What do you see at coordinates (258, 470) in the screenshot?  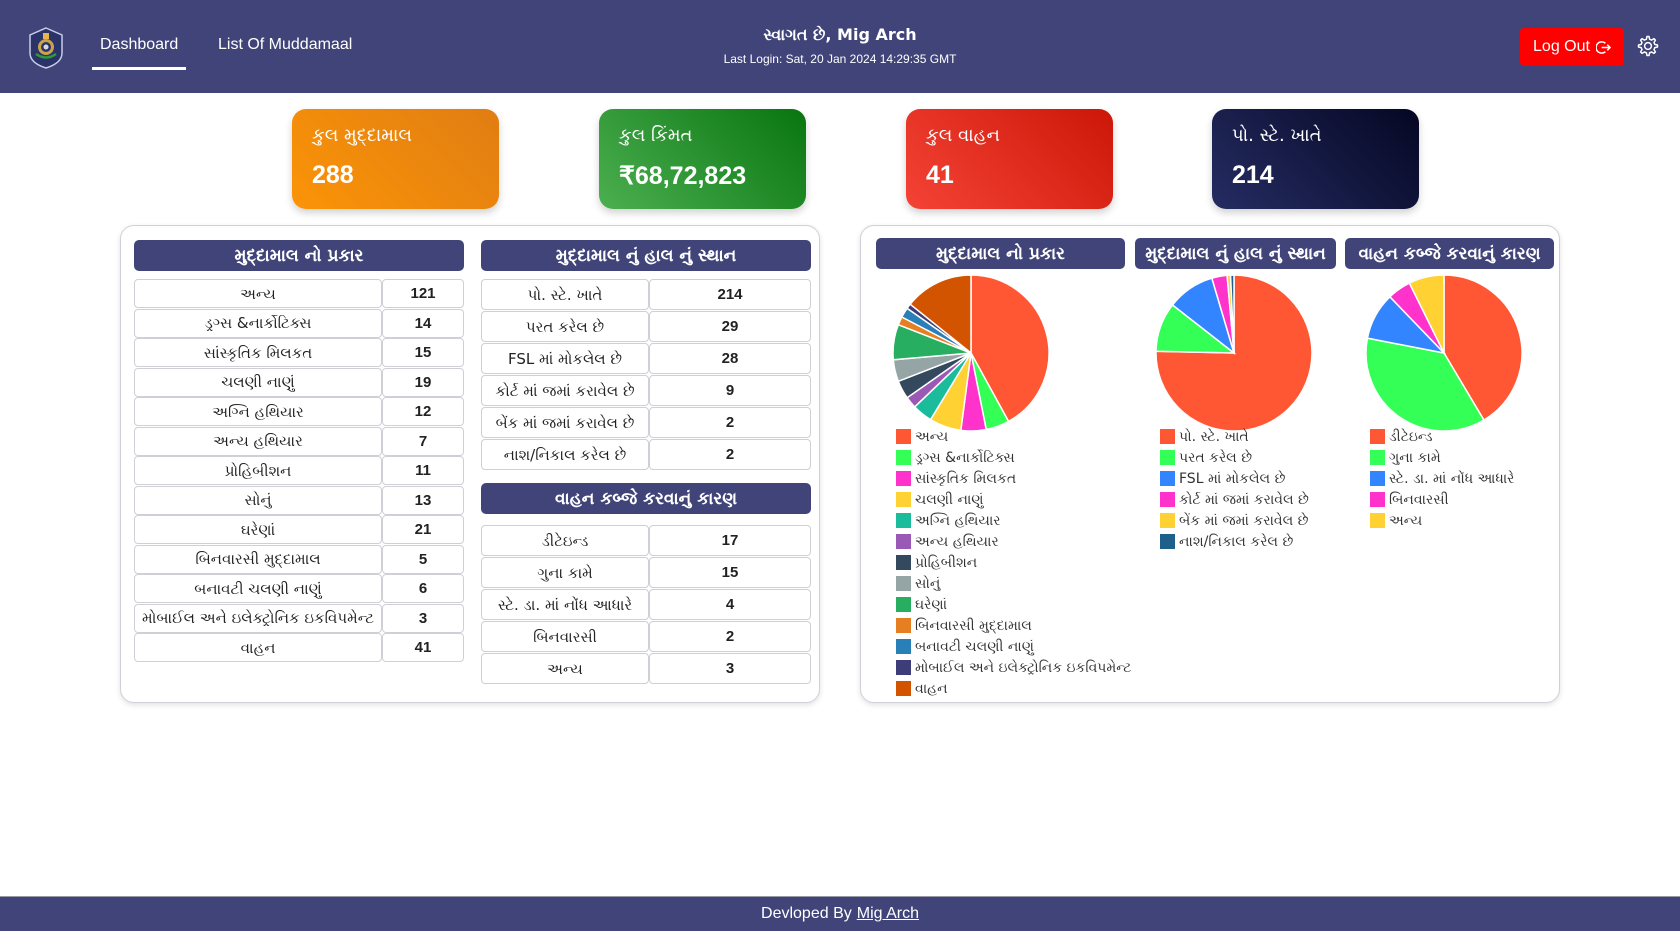 I see `row-label: પ્રોહિબીશન` at bounding box center [258, 470].